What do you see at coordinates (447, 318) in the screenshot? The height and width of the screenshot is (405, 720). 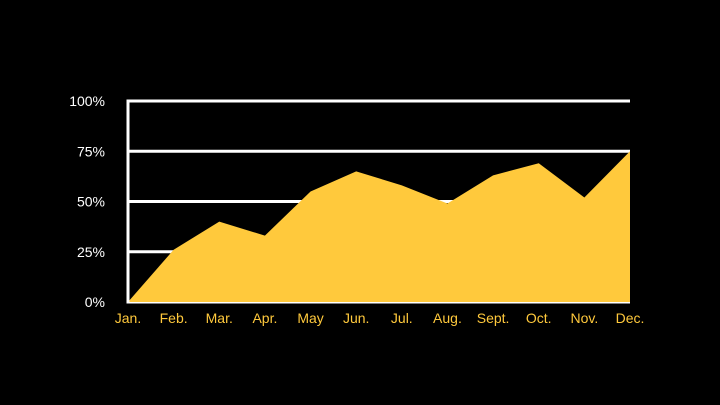 I see `x-tick-label: Aug.` at bounding box center [447, 318].